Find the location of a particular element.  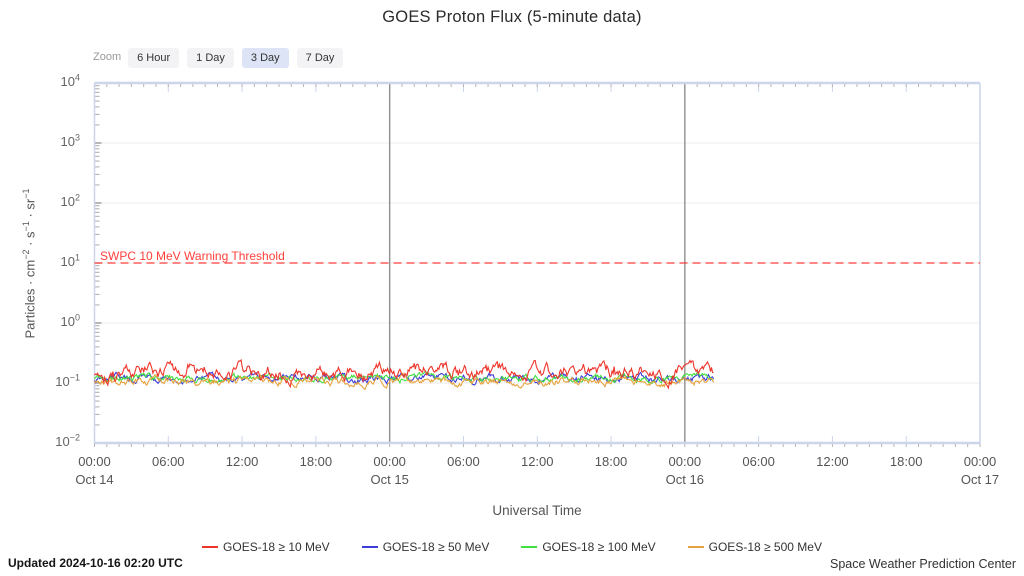

y-tick-label: 10² is located at coordinates (70, 200).